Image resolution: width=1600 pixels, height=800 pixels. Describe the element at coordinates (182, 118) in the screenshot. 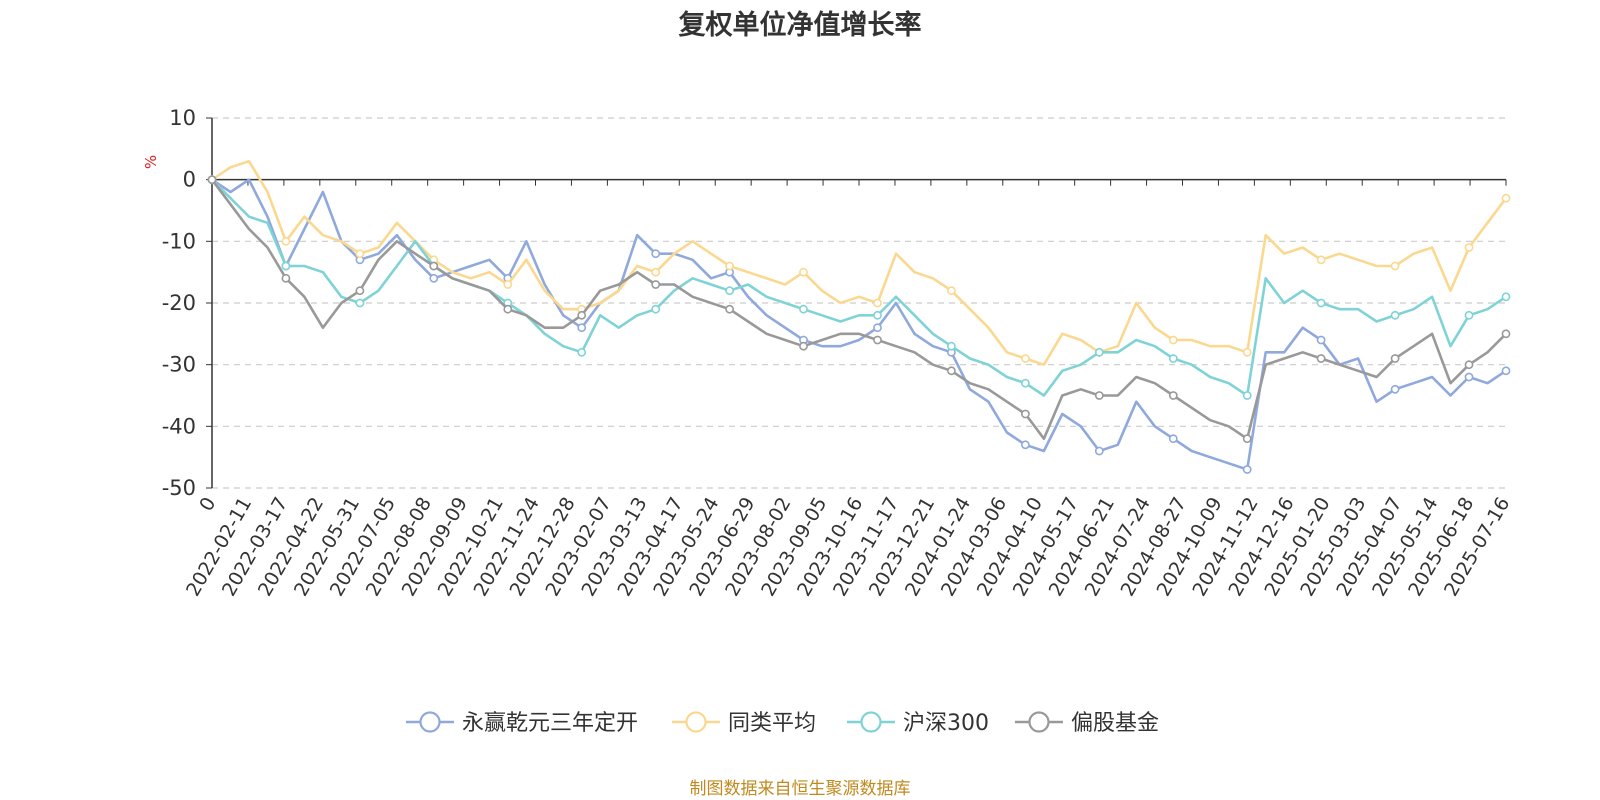

I see `y-tick-label: 10` at that location.